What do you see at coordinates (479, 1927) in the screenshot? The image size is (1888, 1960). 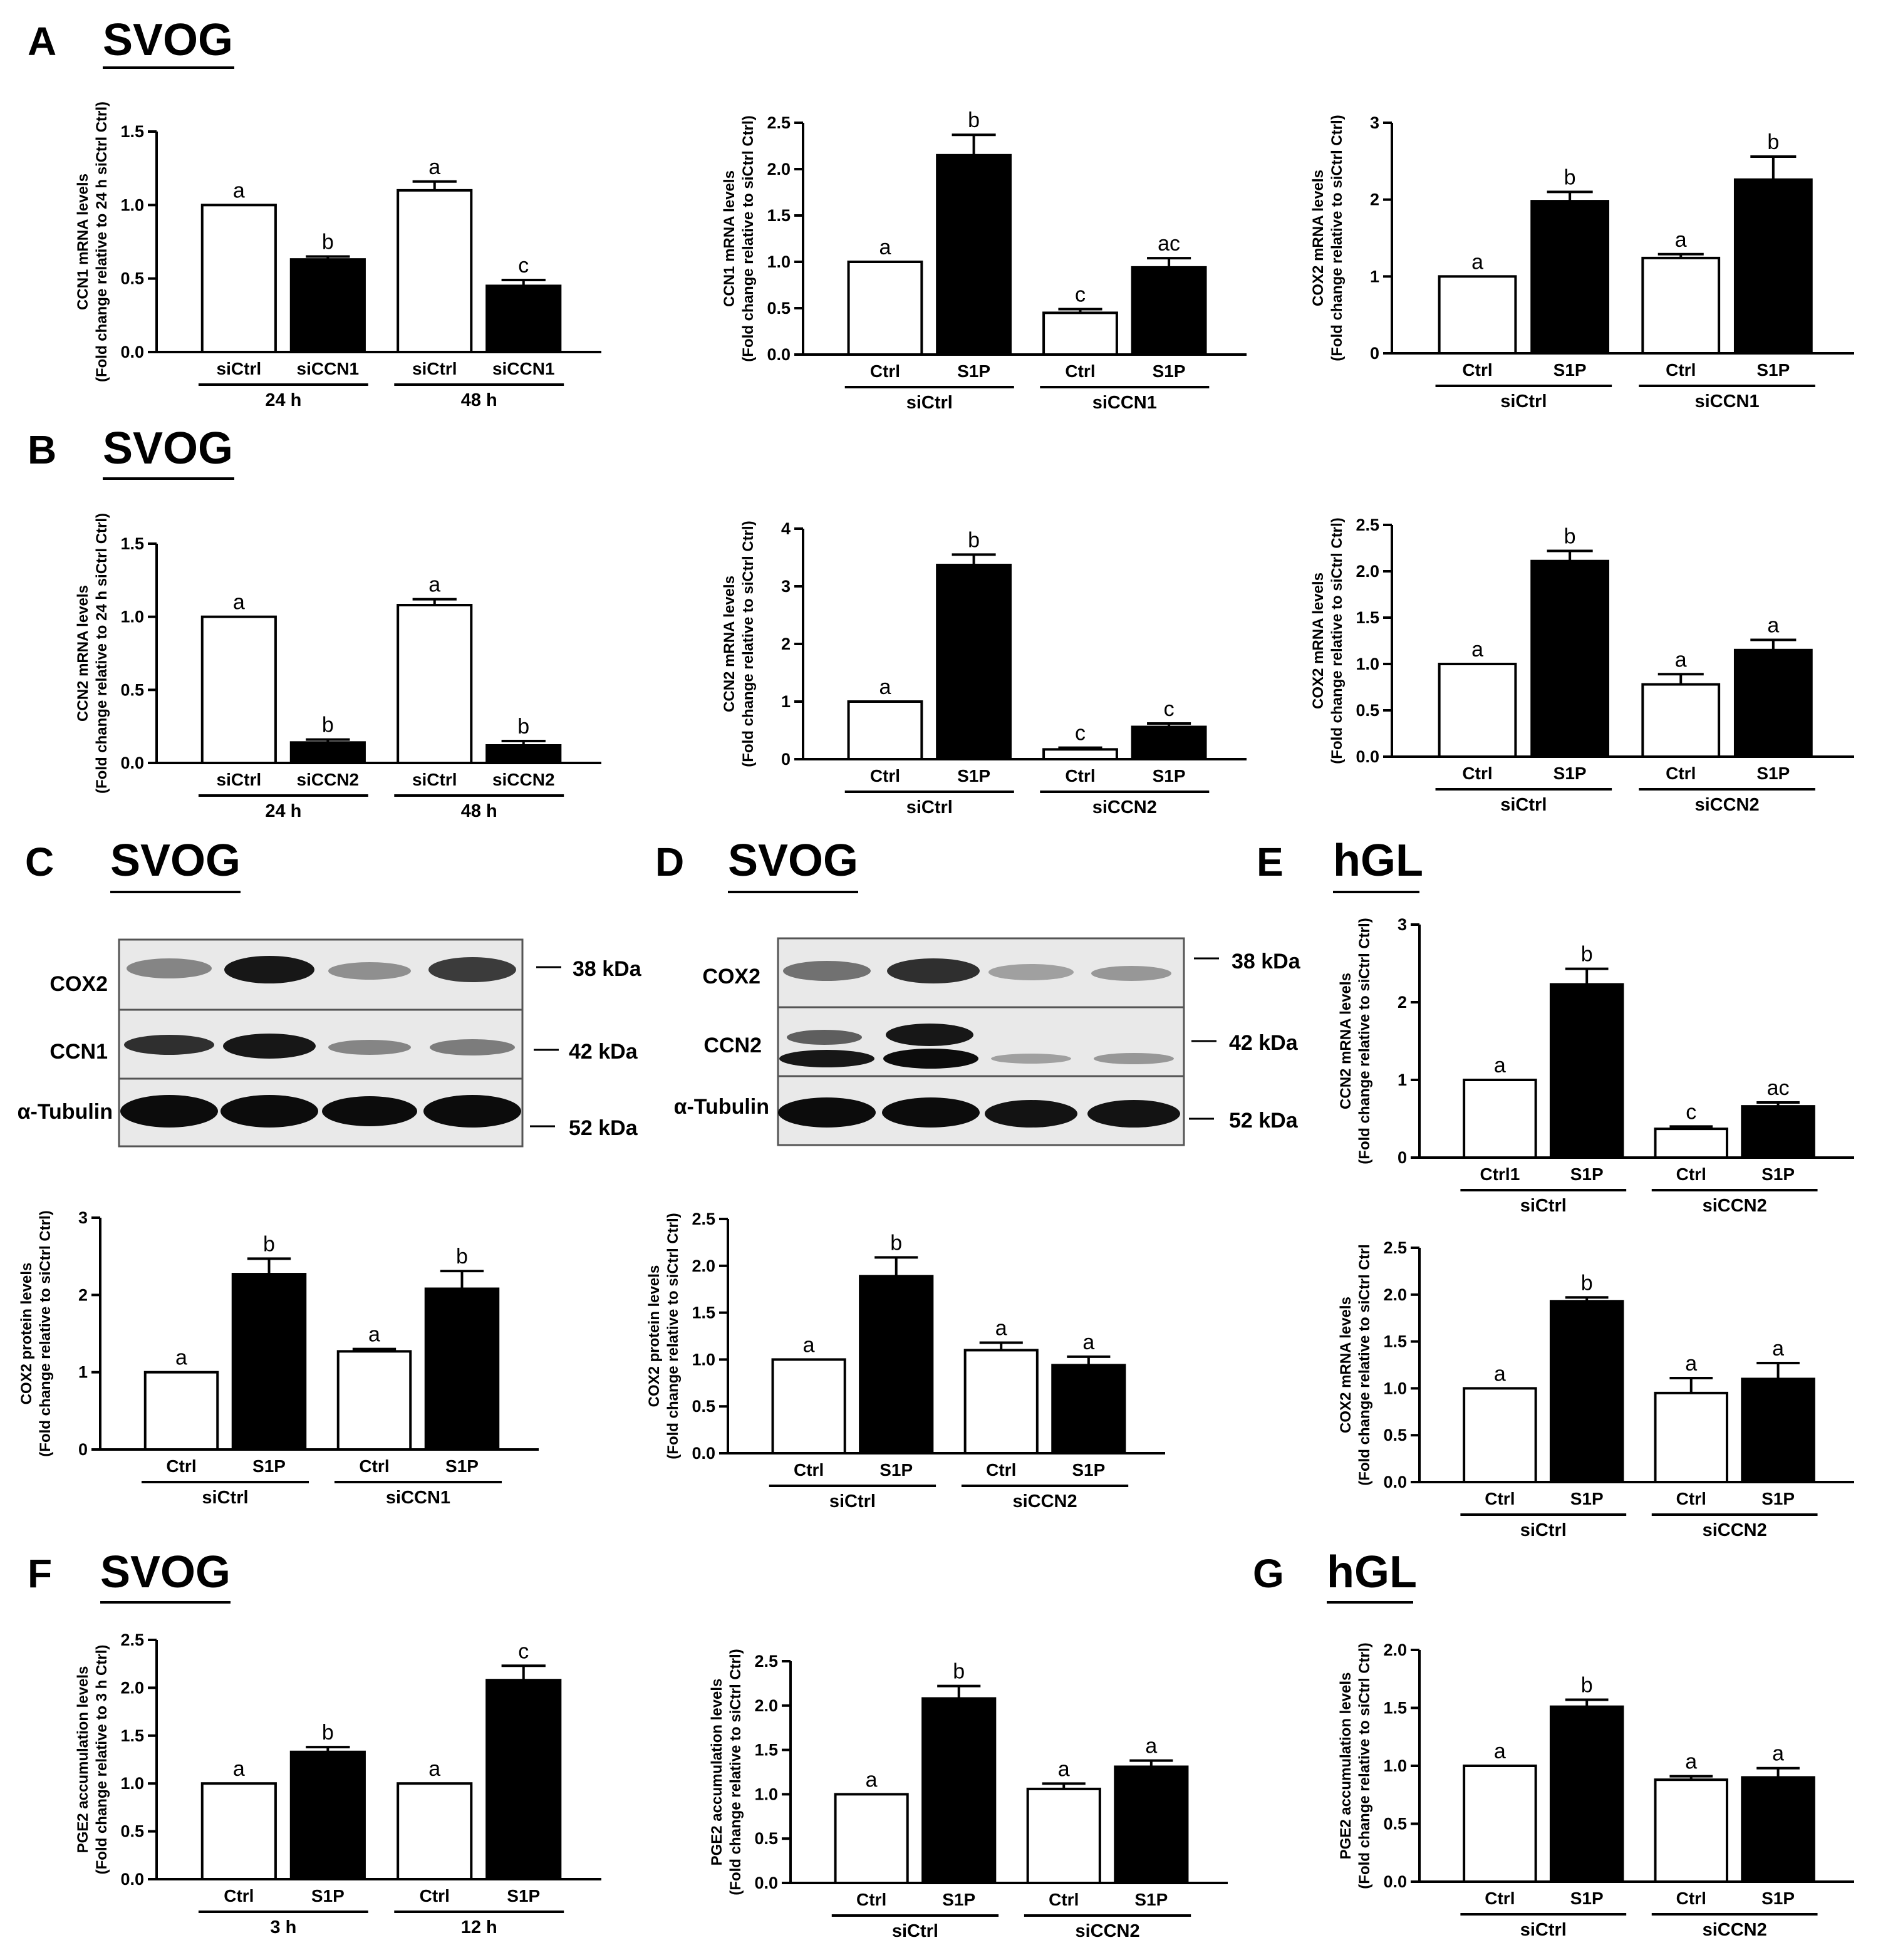 I see `group-label: 12 h` at bounding box center [479, 1927].